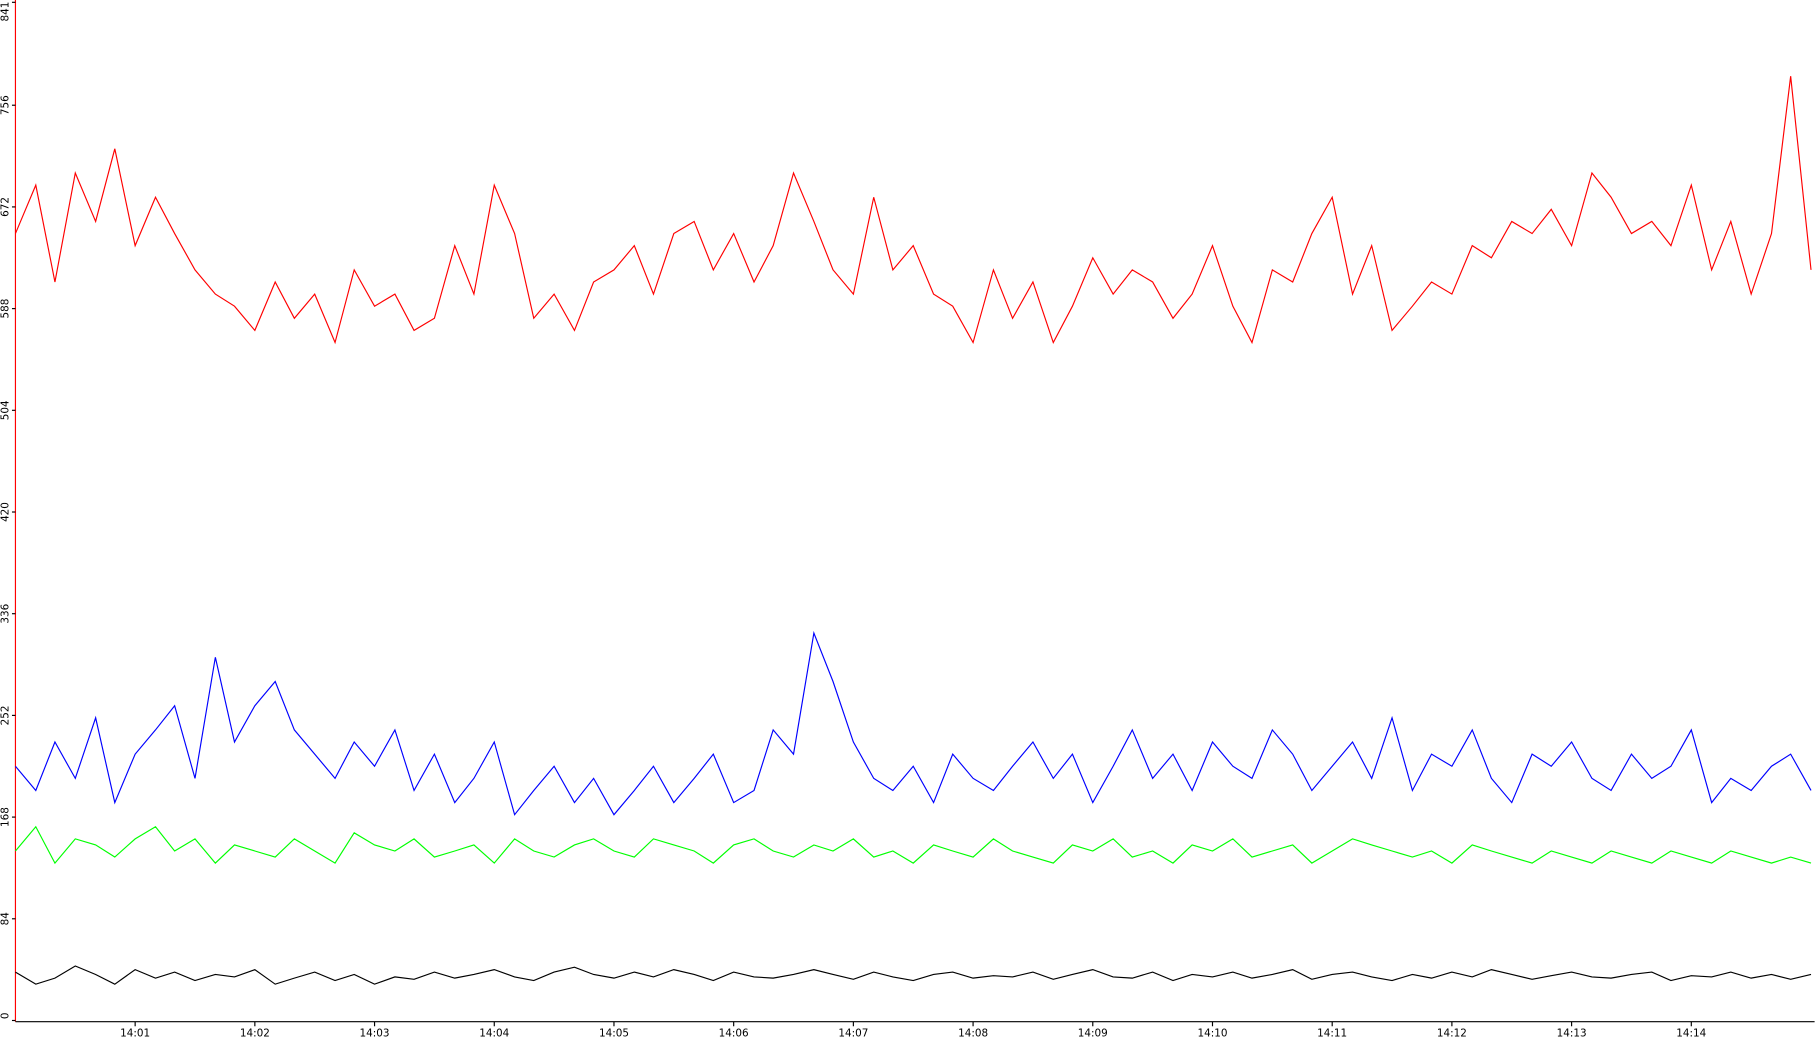 Image resolution: width=1815 pixels, height=1043 pixels. I want to click on y-tick-label: 0, so click(5, 1016).